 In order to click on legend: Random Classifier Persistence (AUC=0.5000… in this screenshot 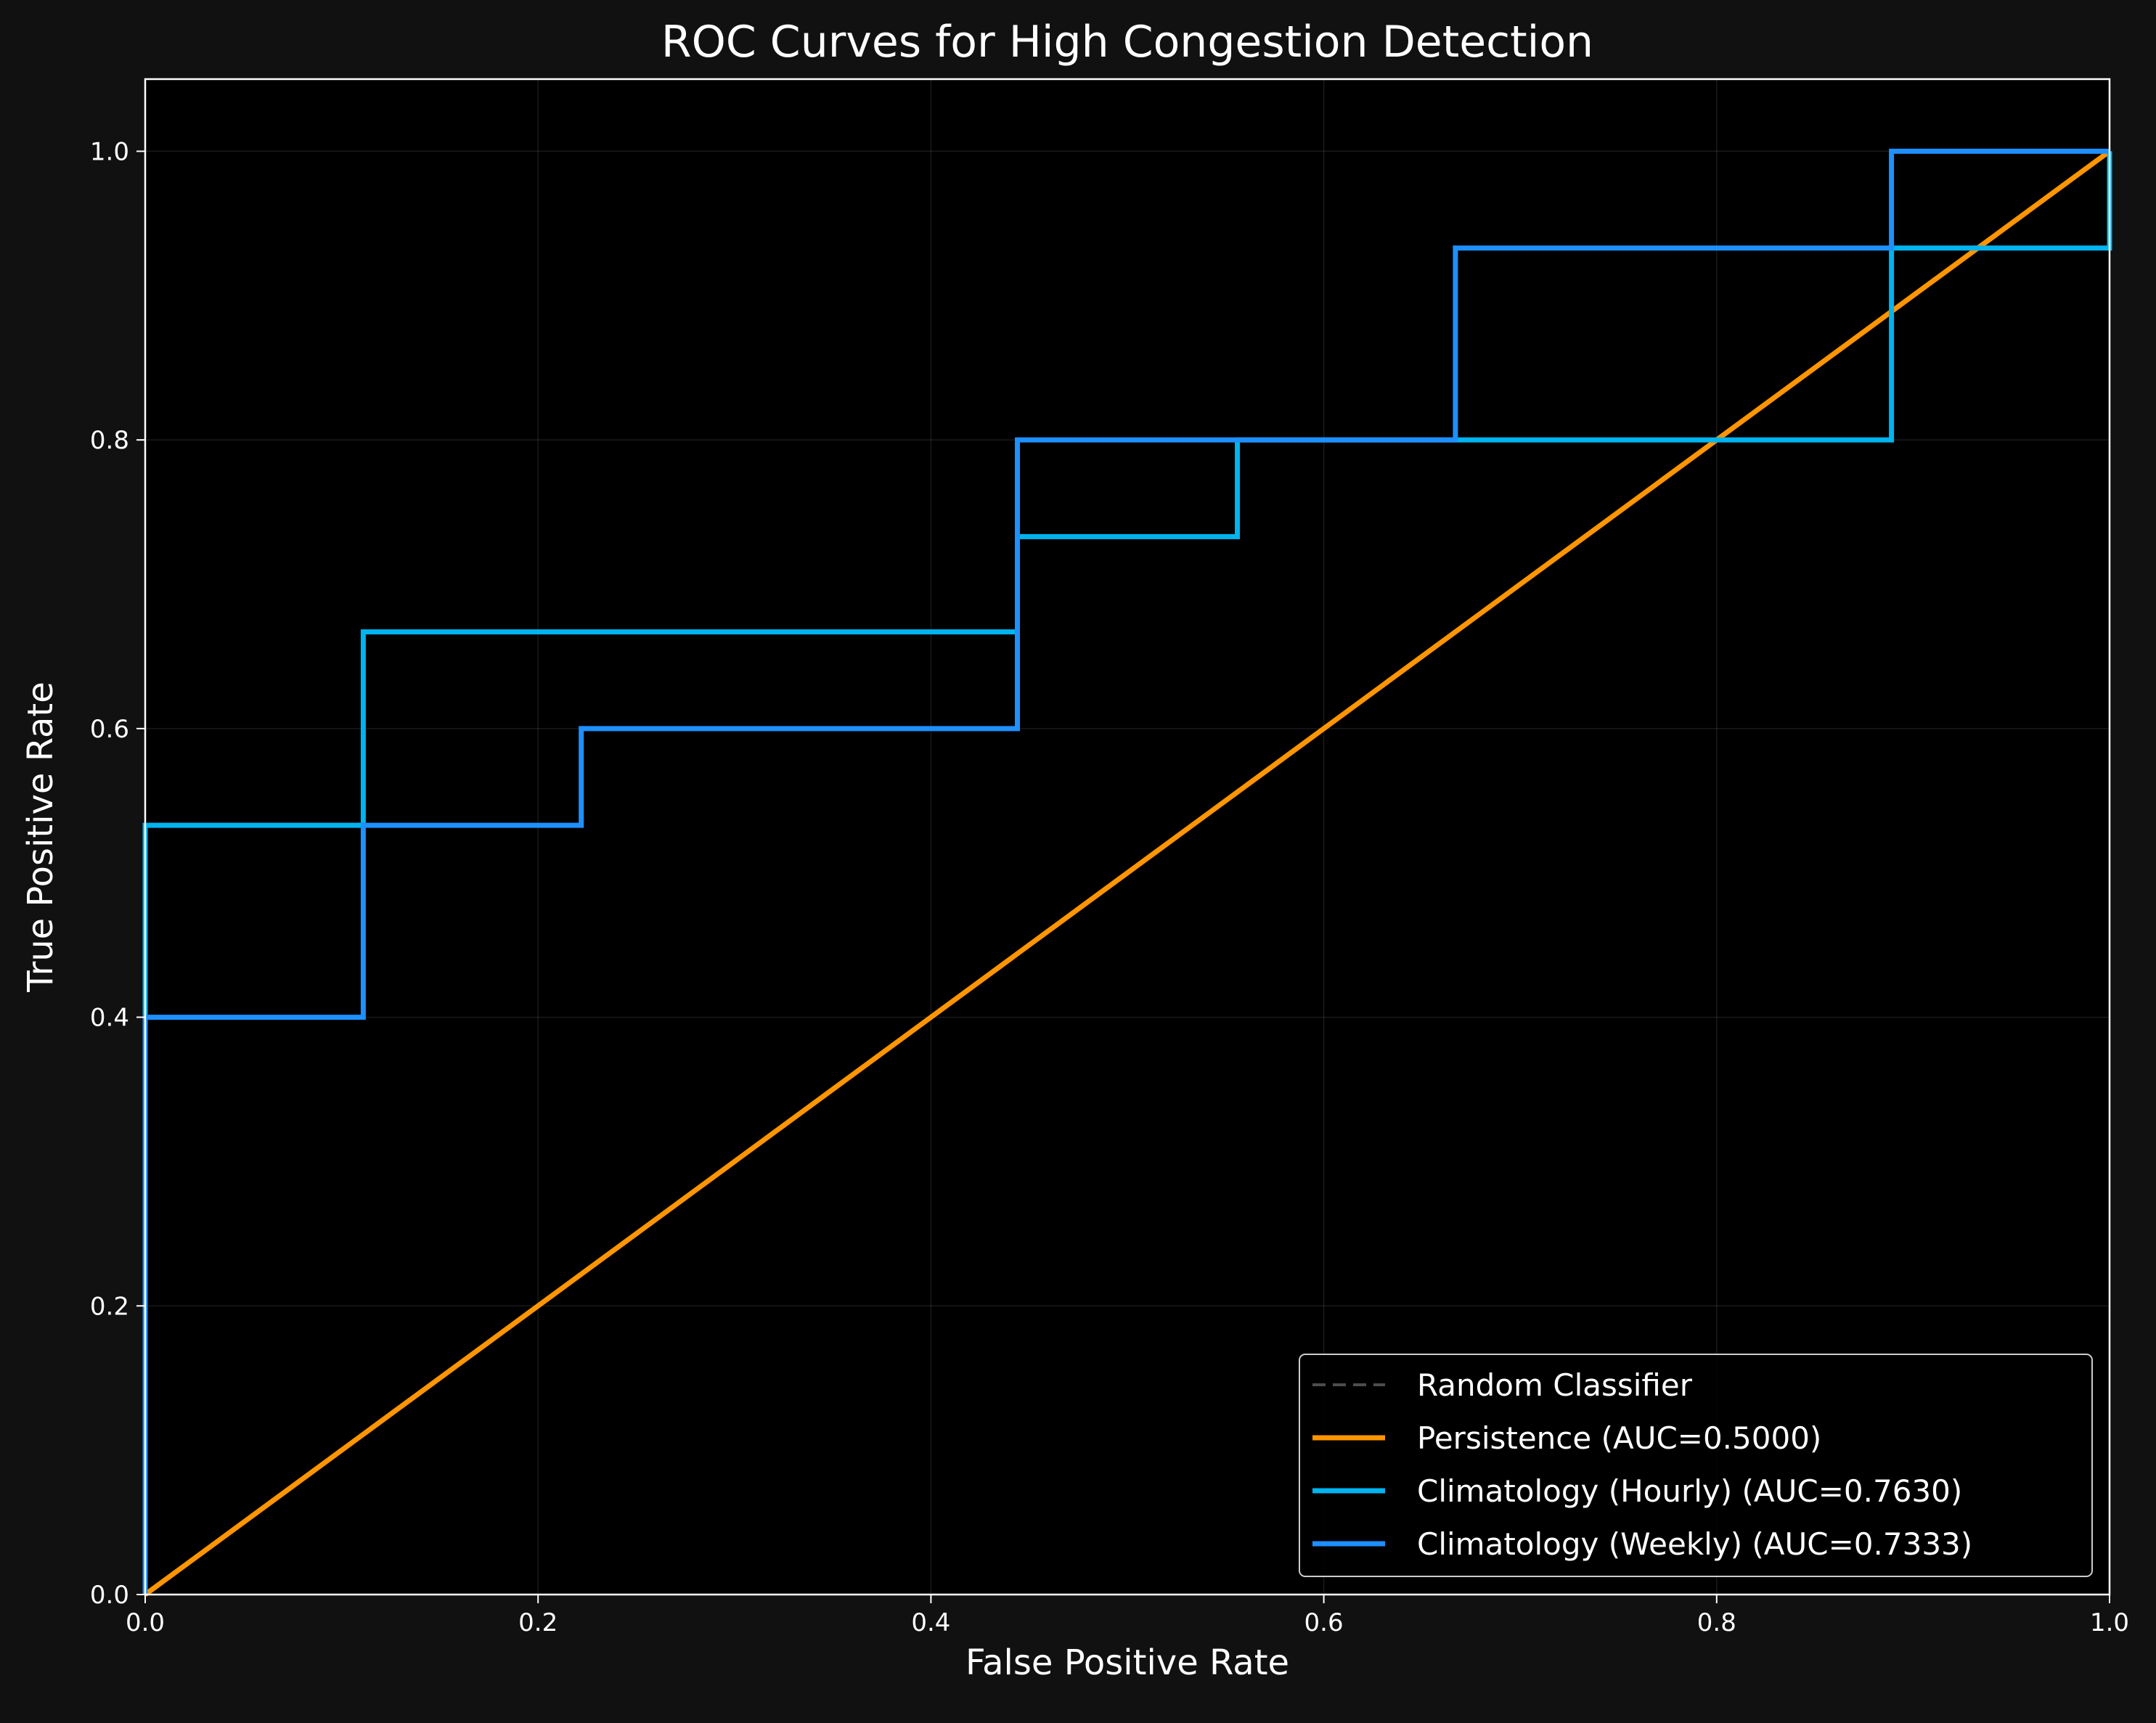, I will do `click(1696, 1465)`.